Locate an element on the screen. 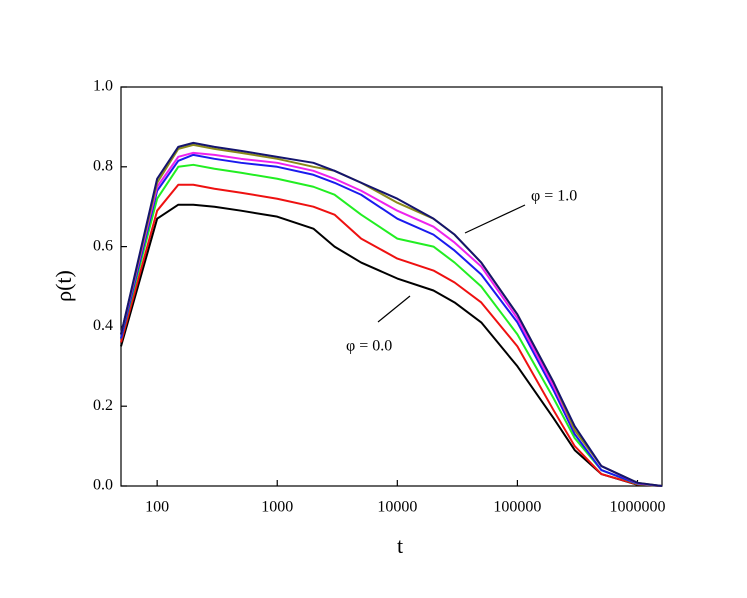 The image size is (747, 598). y-axis-label: ρ(t) is located at coordinates (63, 286).